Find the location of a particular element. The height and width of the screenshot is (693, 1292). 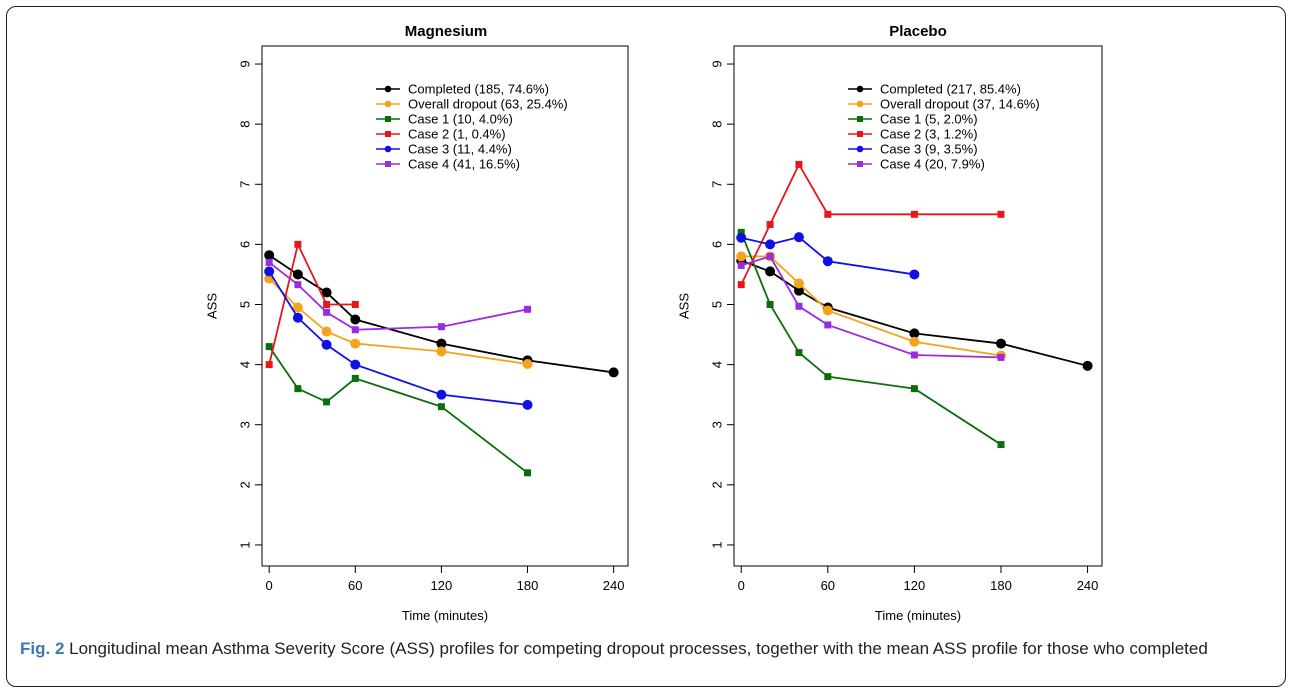

legend-entry: Overall dropout (63, 25.4%) is located at coordinates (488, 104).